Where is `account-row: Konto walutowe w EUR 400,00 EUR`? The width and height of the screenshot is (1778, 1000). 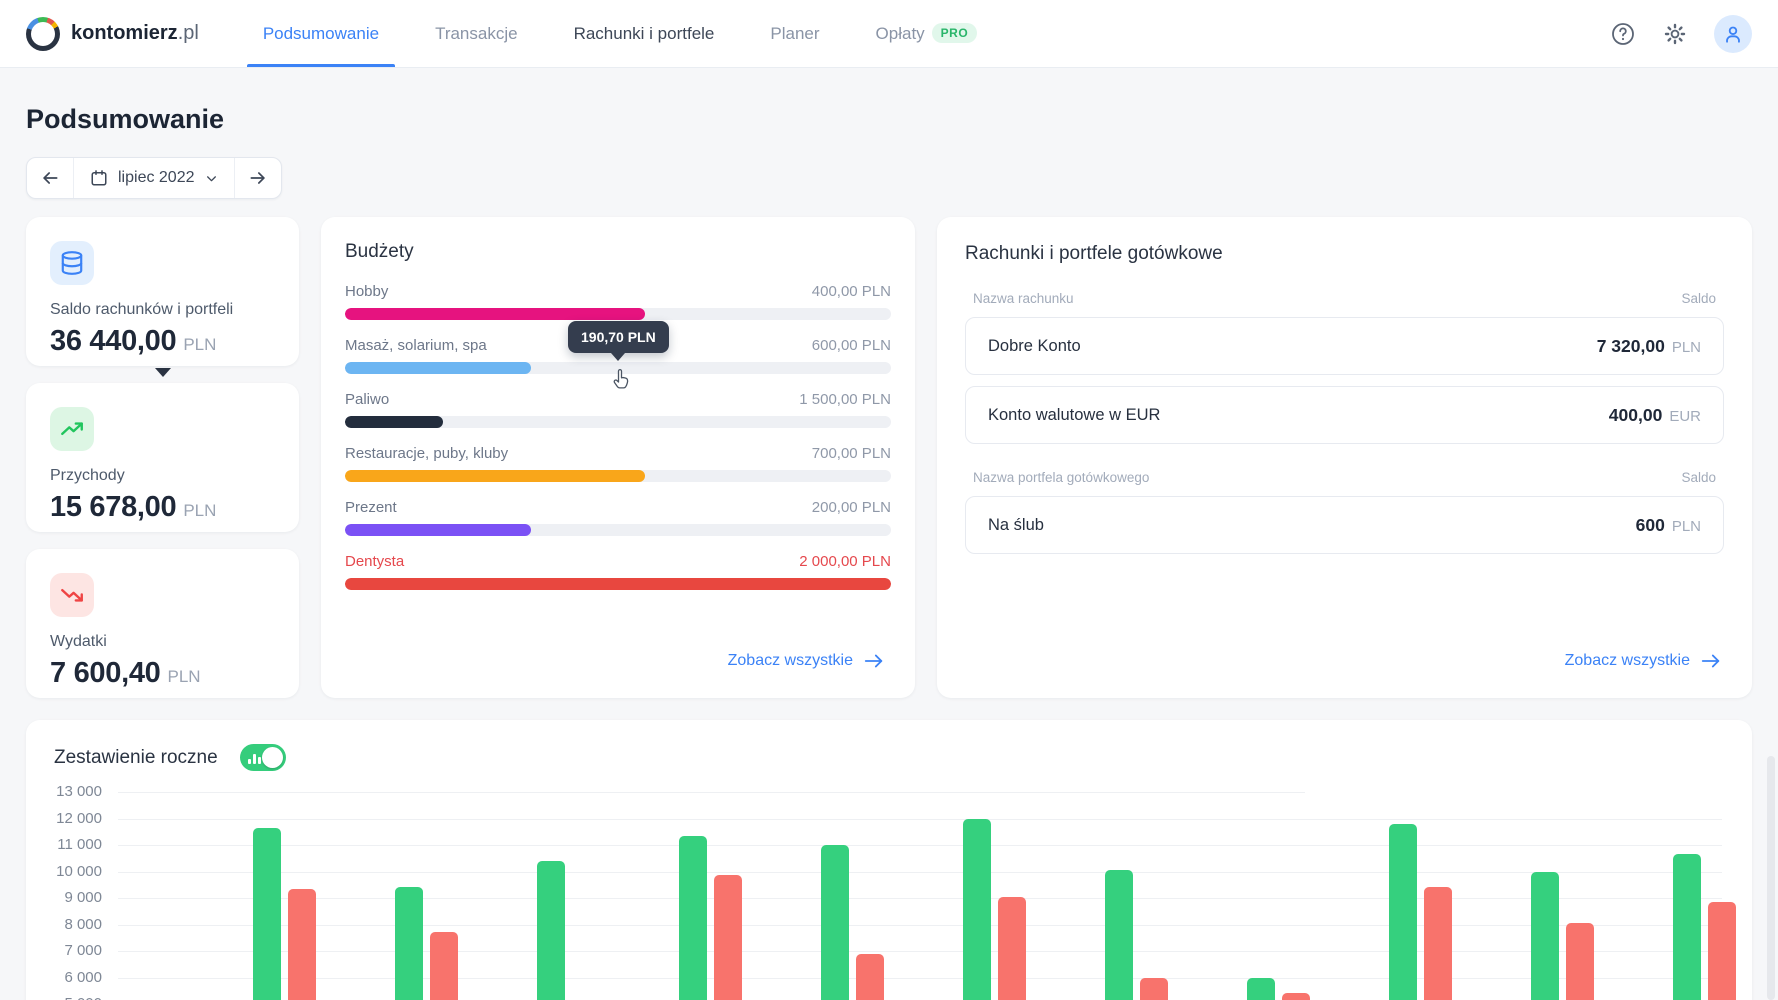 account-row: Konto walutowe w EUR 400,00 EUR is located at coordinates (1344, 415).